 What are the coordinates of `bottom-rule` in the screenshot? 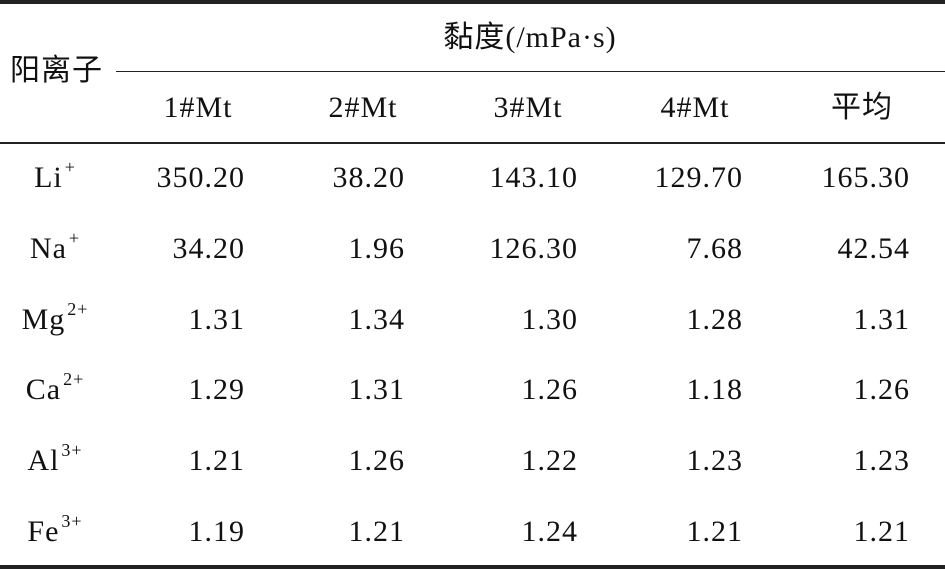 It's located at (472, 567).